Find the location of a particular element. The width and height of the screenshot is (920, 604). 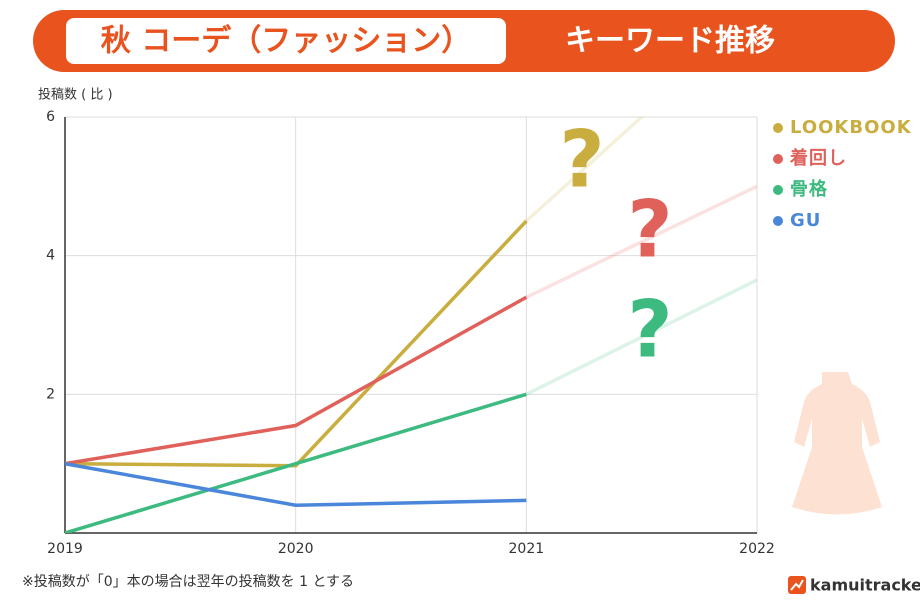

x-tick-label: 2019 is located at coordinates (65, 549).